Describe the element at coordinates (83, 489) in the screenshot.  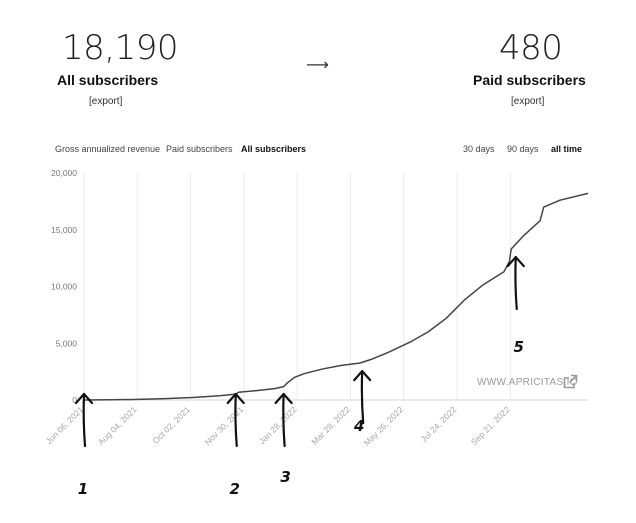
I see `annotation-number: 1` at that location.